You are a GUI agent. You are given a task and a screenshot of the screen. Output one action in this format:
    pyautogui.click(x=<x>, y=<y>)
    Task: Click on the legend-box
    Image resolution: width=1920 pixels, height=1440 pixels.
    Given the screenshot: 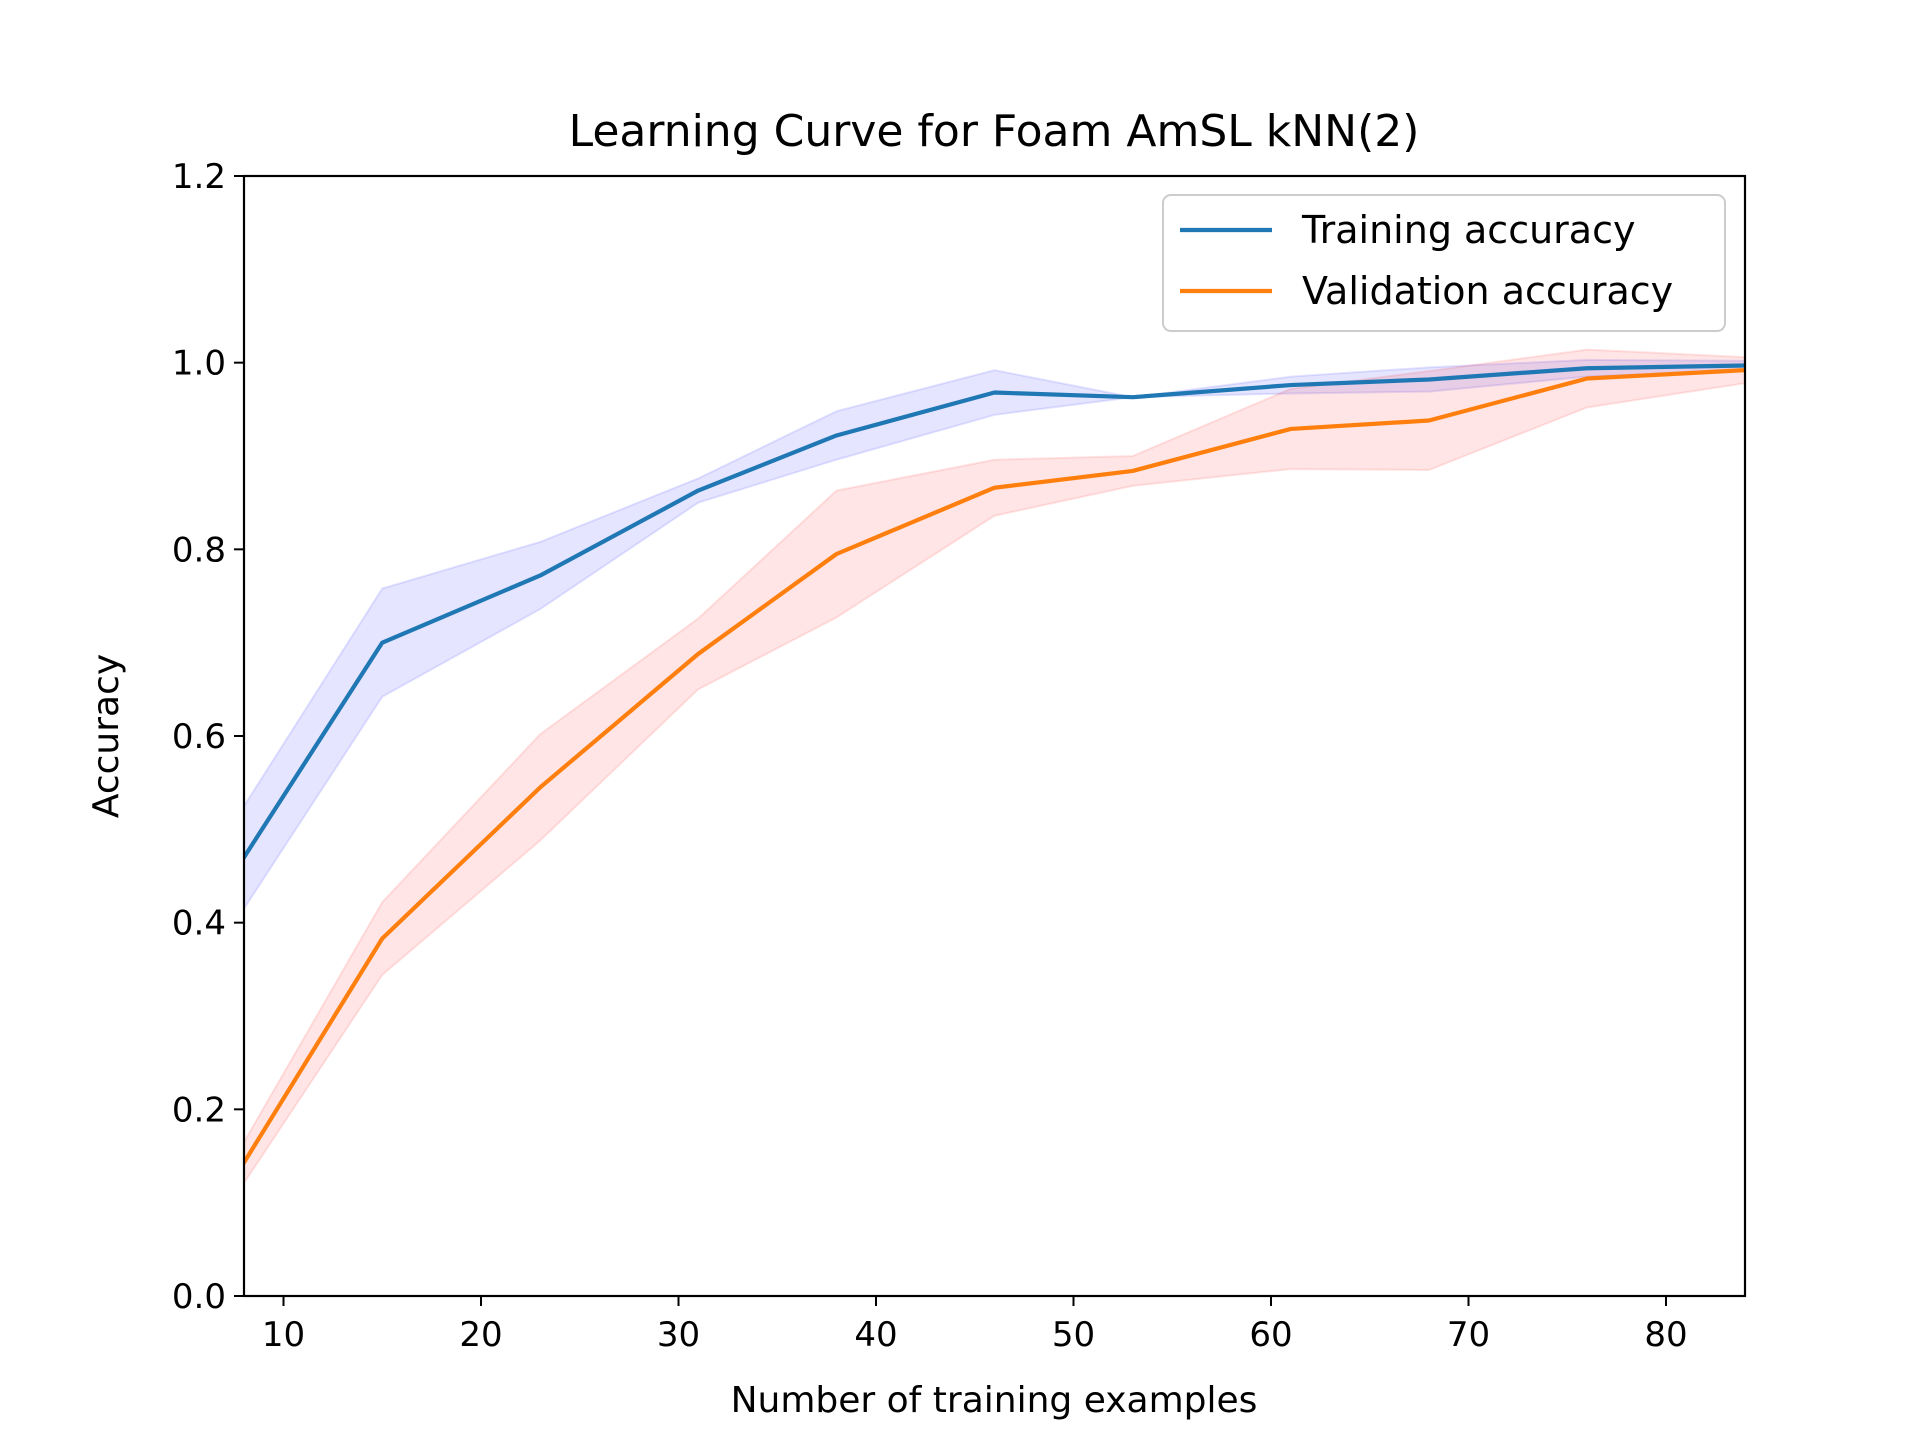 What is the action you would take?
    pyautogui.click(x=1444, y=263)
    